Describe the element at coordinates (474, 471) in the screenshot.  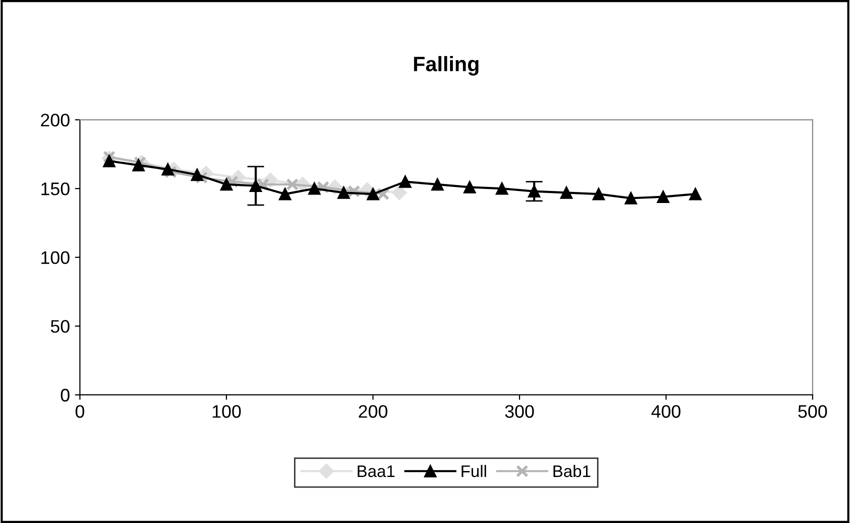
I see `legend-label: Full` at that location.